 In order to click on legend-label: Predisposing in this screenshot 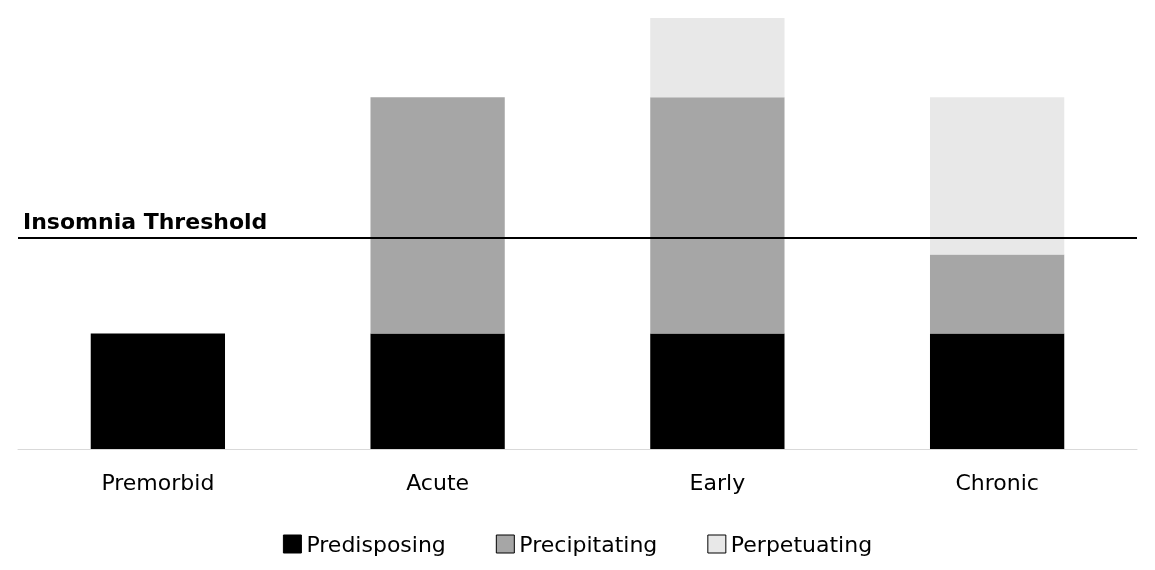, I will do `click(376, 544)`.